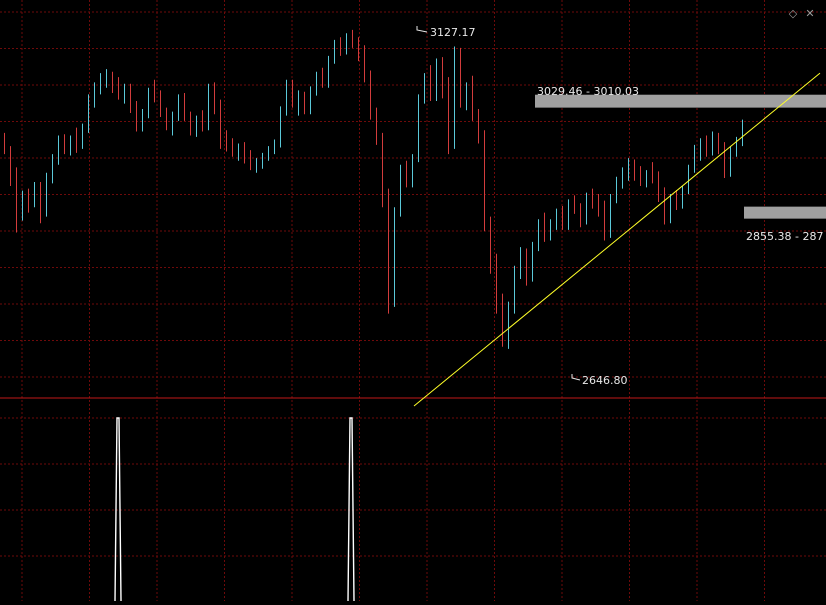  Describe the element at coordinates (793, 13) in the screenshot. I see `diamond-icon: ◇` at that location.